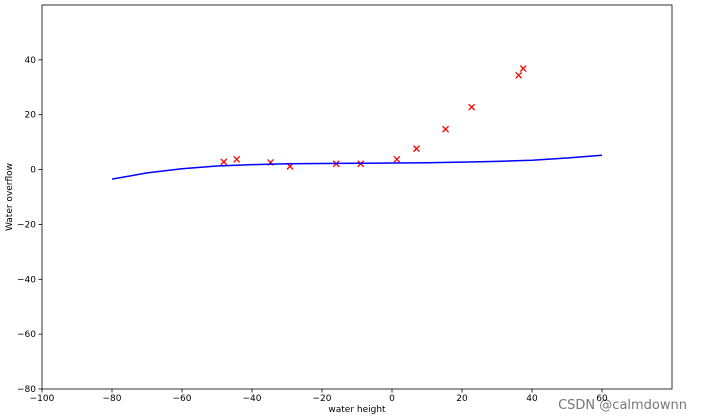 This screenshot has height=420, width=702. What do you see at coordinates (602, 399) in the screenshot?
I see `x-tick-label: 60` at bounding box center [602, 399].